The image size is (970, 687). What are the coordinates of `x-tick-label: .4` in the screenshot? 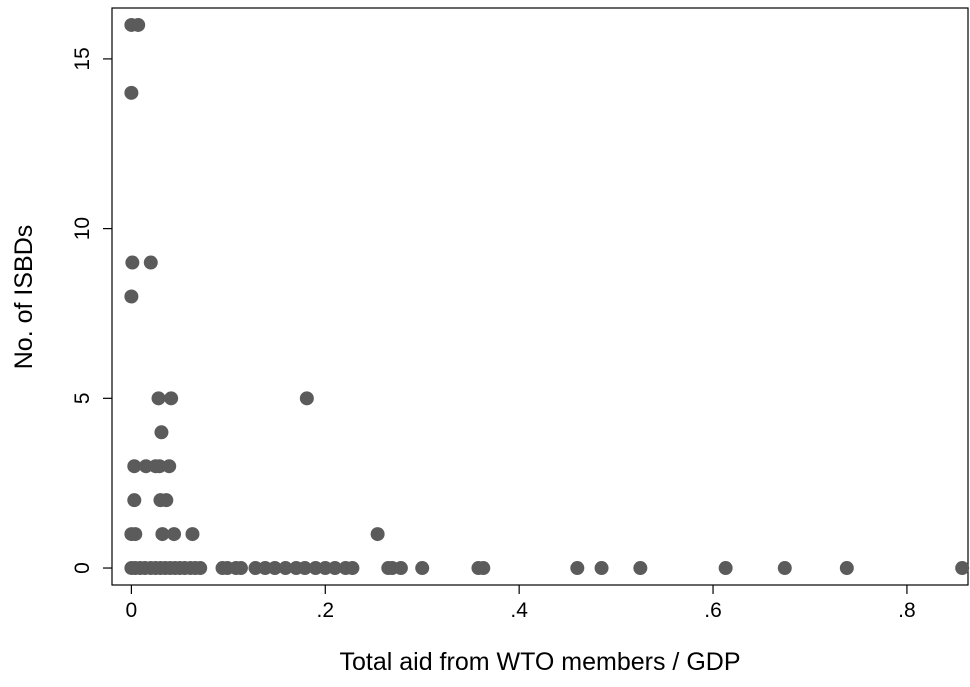 It's located at (519, 610).